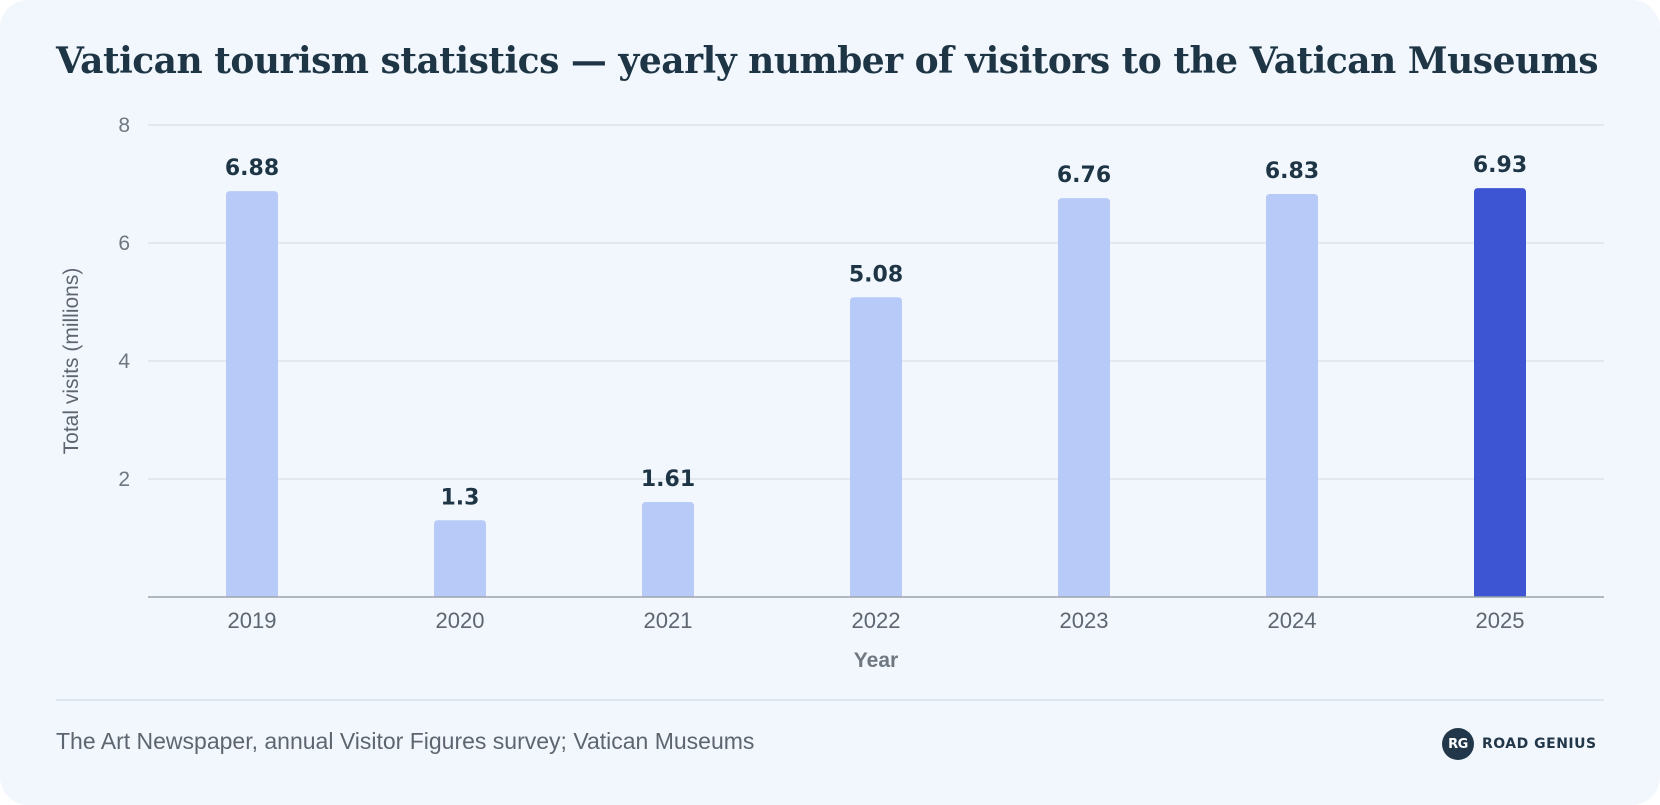  What do you see at coordinates (668, 549) in the screenshot?
I see `bar-2021` at bounding box center [668, 549].